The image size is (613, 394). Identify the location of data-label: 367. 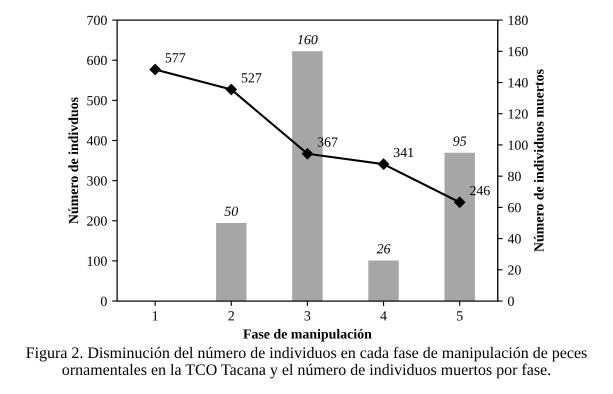
(328, 142).